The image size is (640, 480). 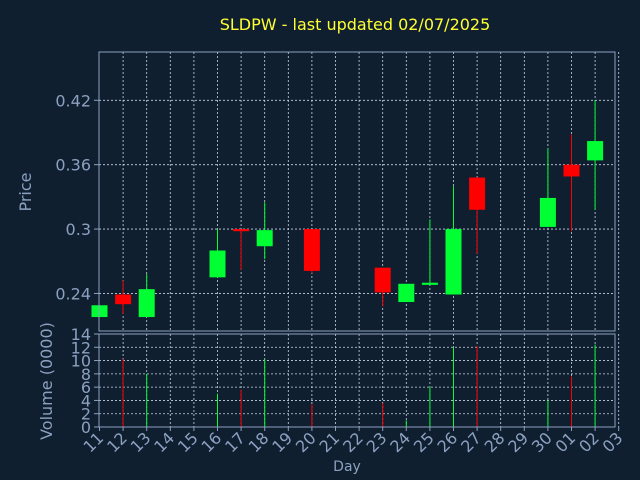 What do you see at coordinates (86, 387) in the screenshot?
I see `volume-tick-label: 6` at bounding box center [86, 387].